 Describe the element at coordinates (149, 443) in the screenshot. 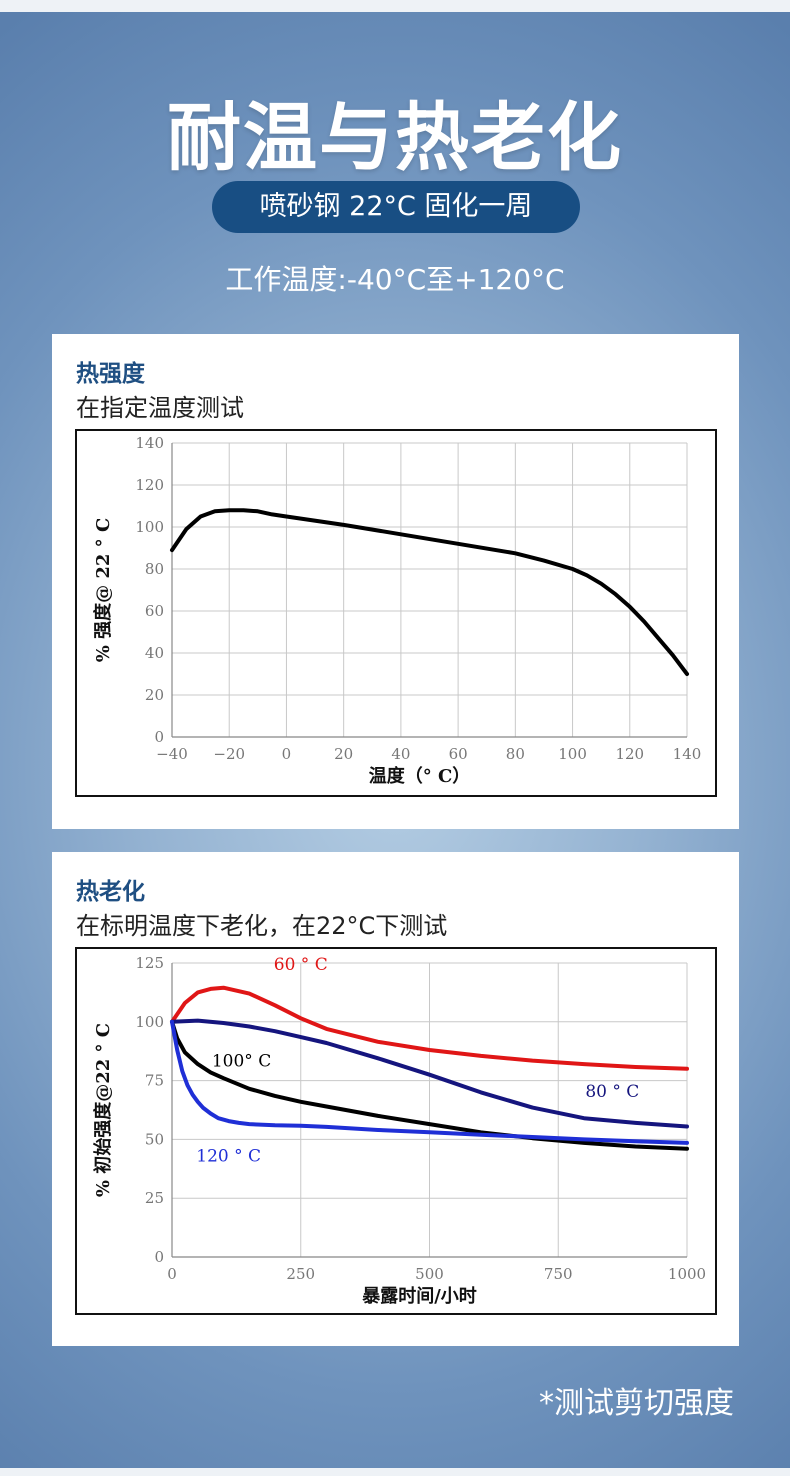

I see `y-tick-label: 140` at that location.